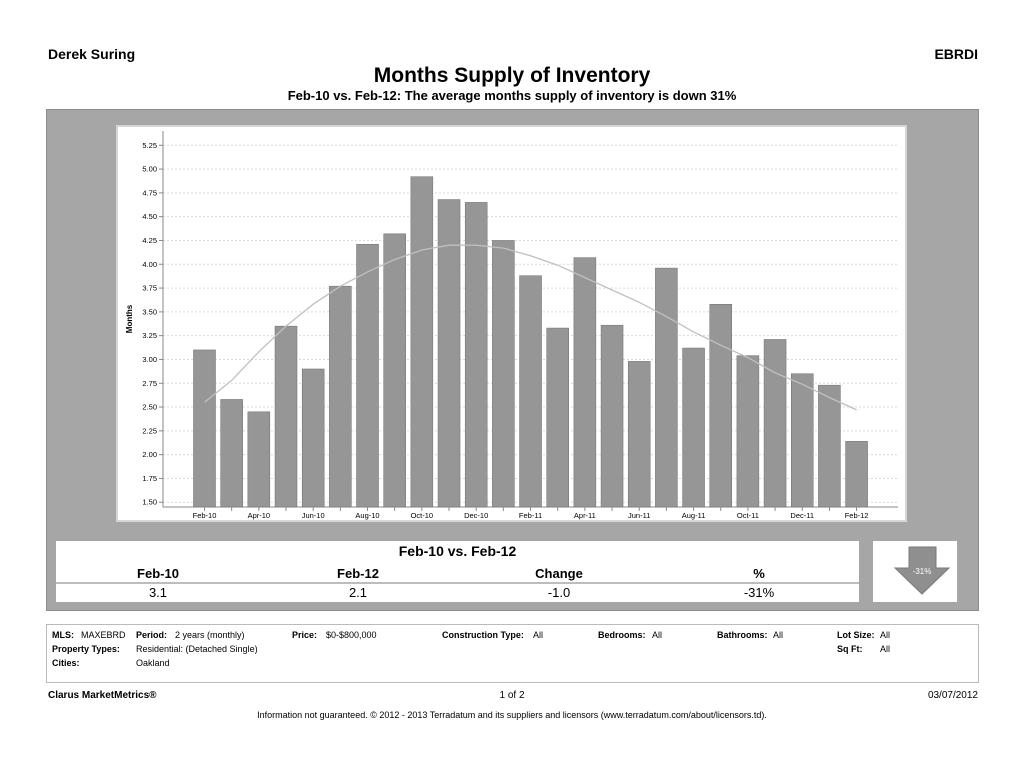  I want to click on x-tick-label: Oct-10, so click(422, 515).